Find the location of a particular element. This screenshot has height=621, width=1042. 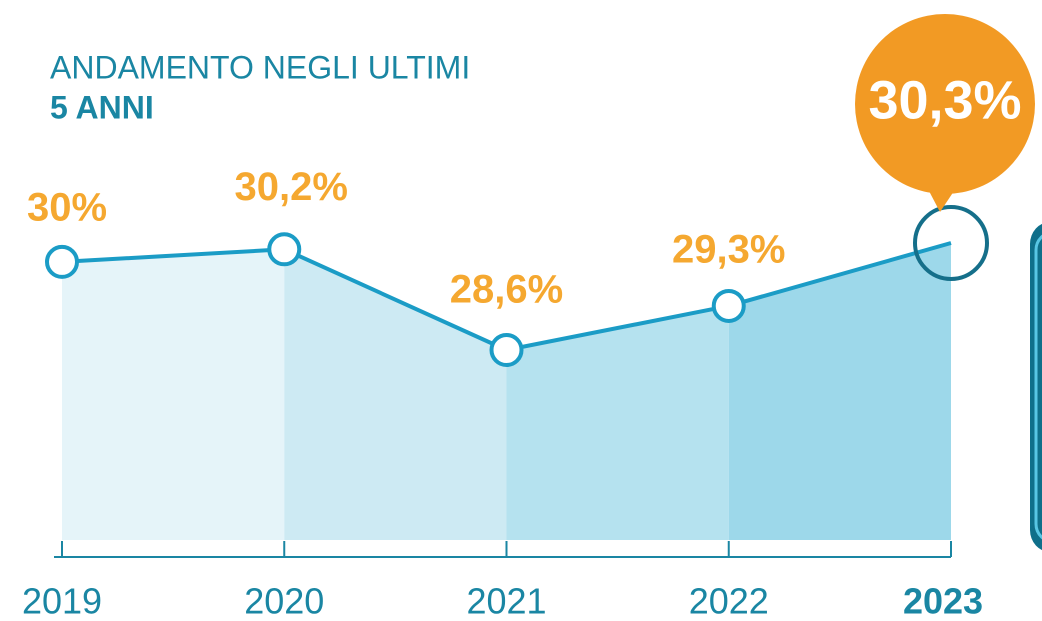

value-label: 30,3% is located at coordinates (944, 100).